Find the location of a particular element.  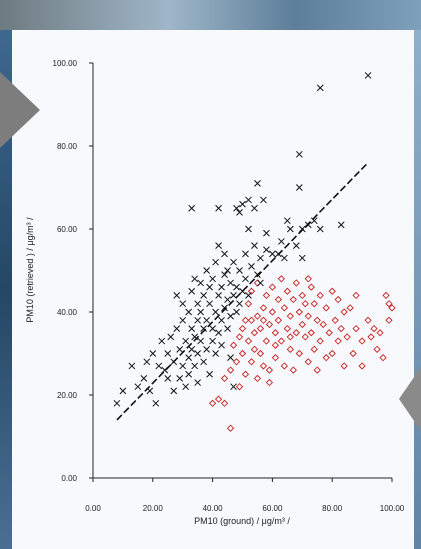

y-tick-label: 100.00 is located at coordinates (65, 63).